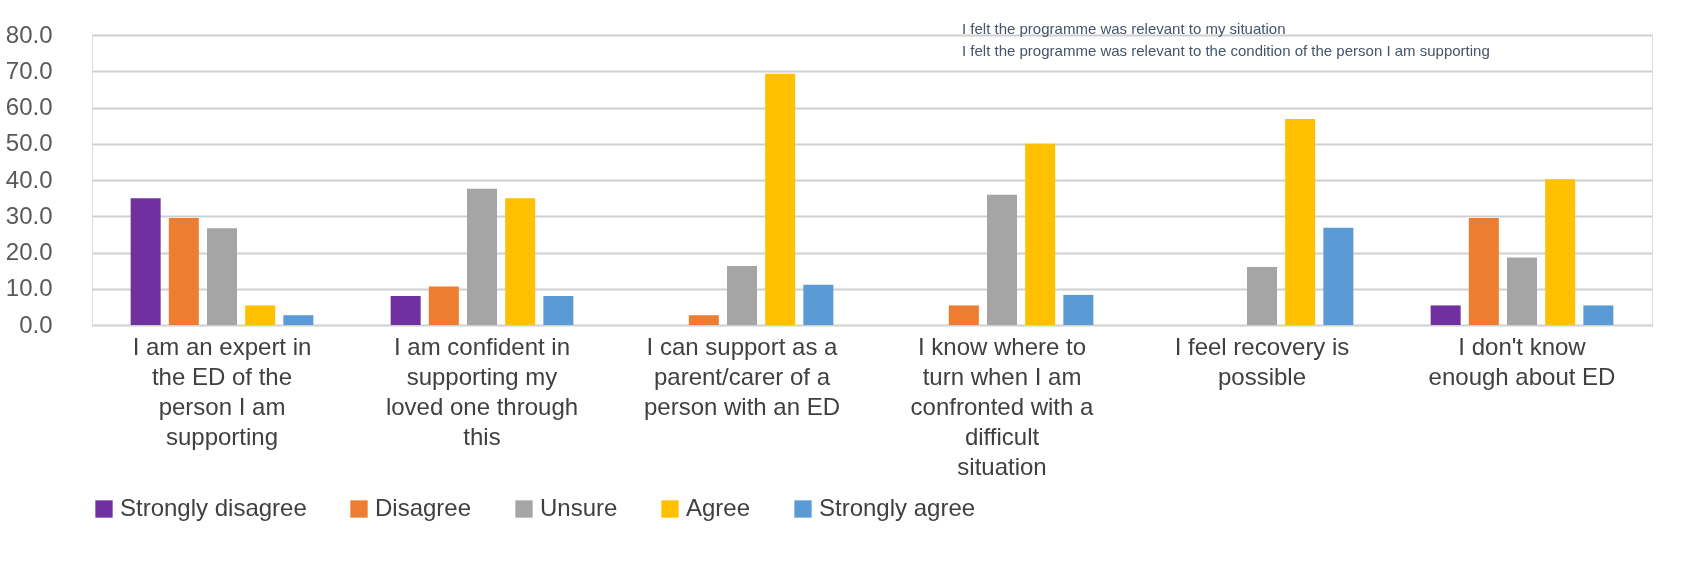 Image resolution: width=1681 pixels, height=576 pixels. I want to click on x-tick-label: I am confident in supporting my loved one through this, so click(482, 391).